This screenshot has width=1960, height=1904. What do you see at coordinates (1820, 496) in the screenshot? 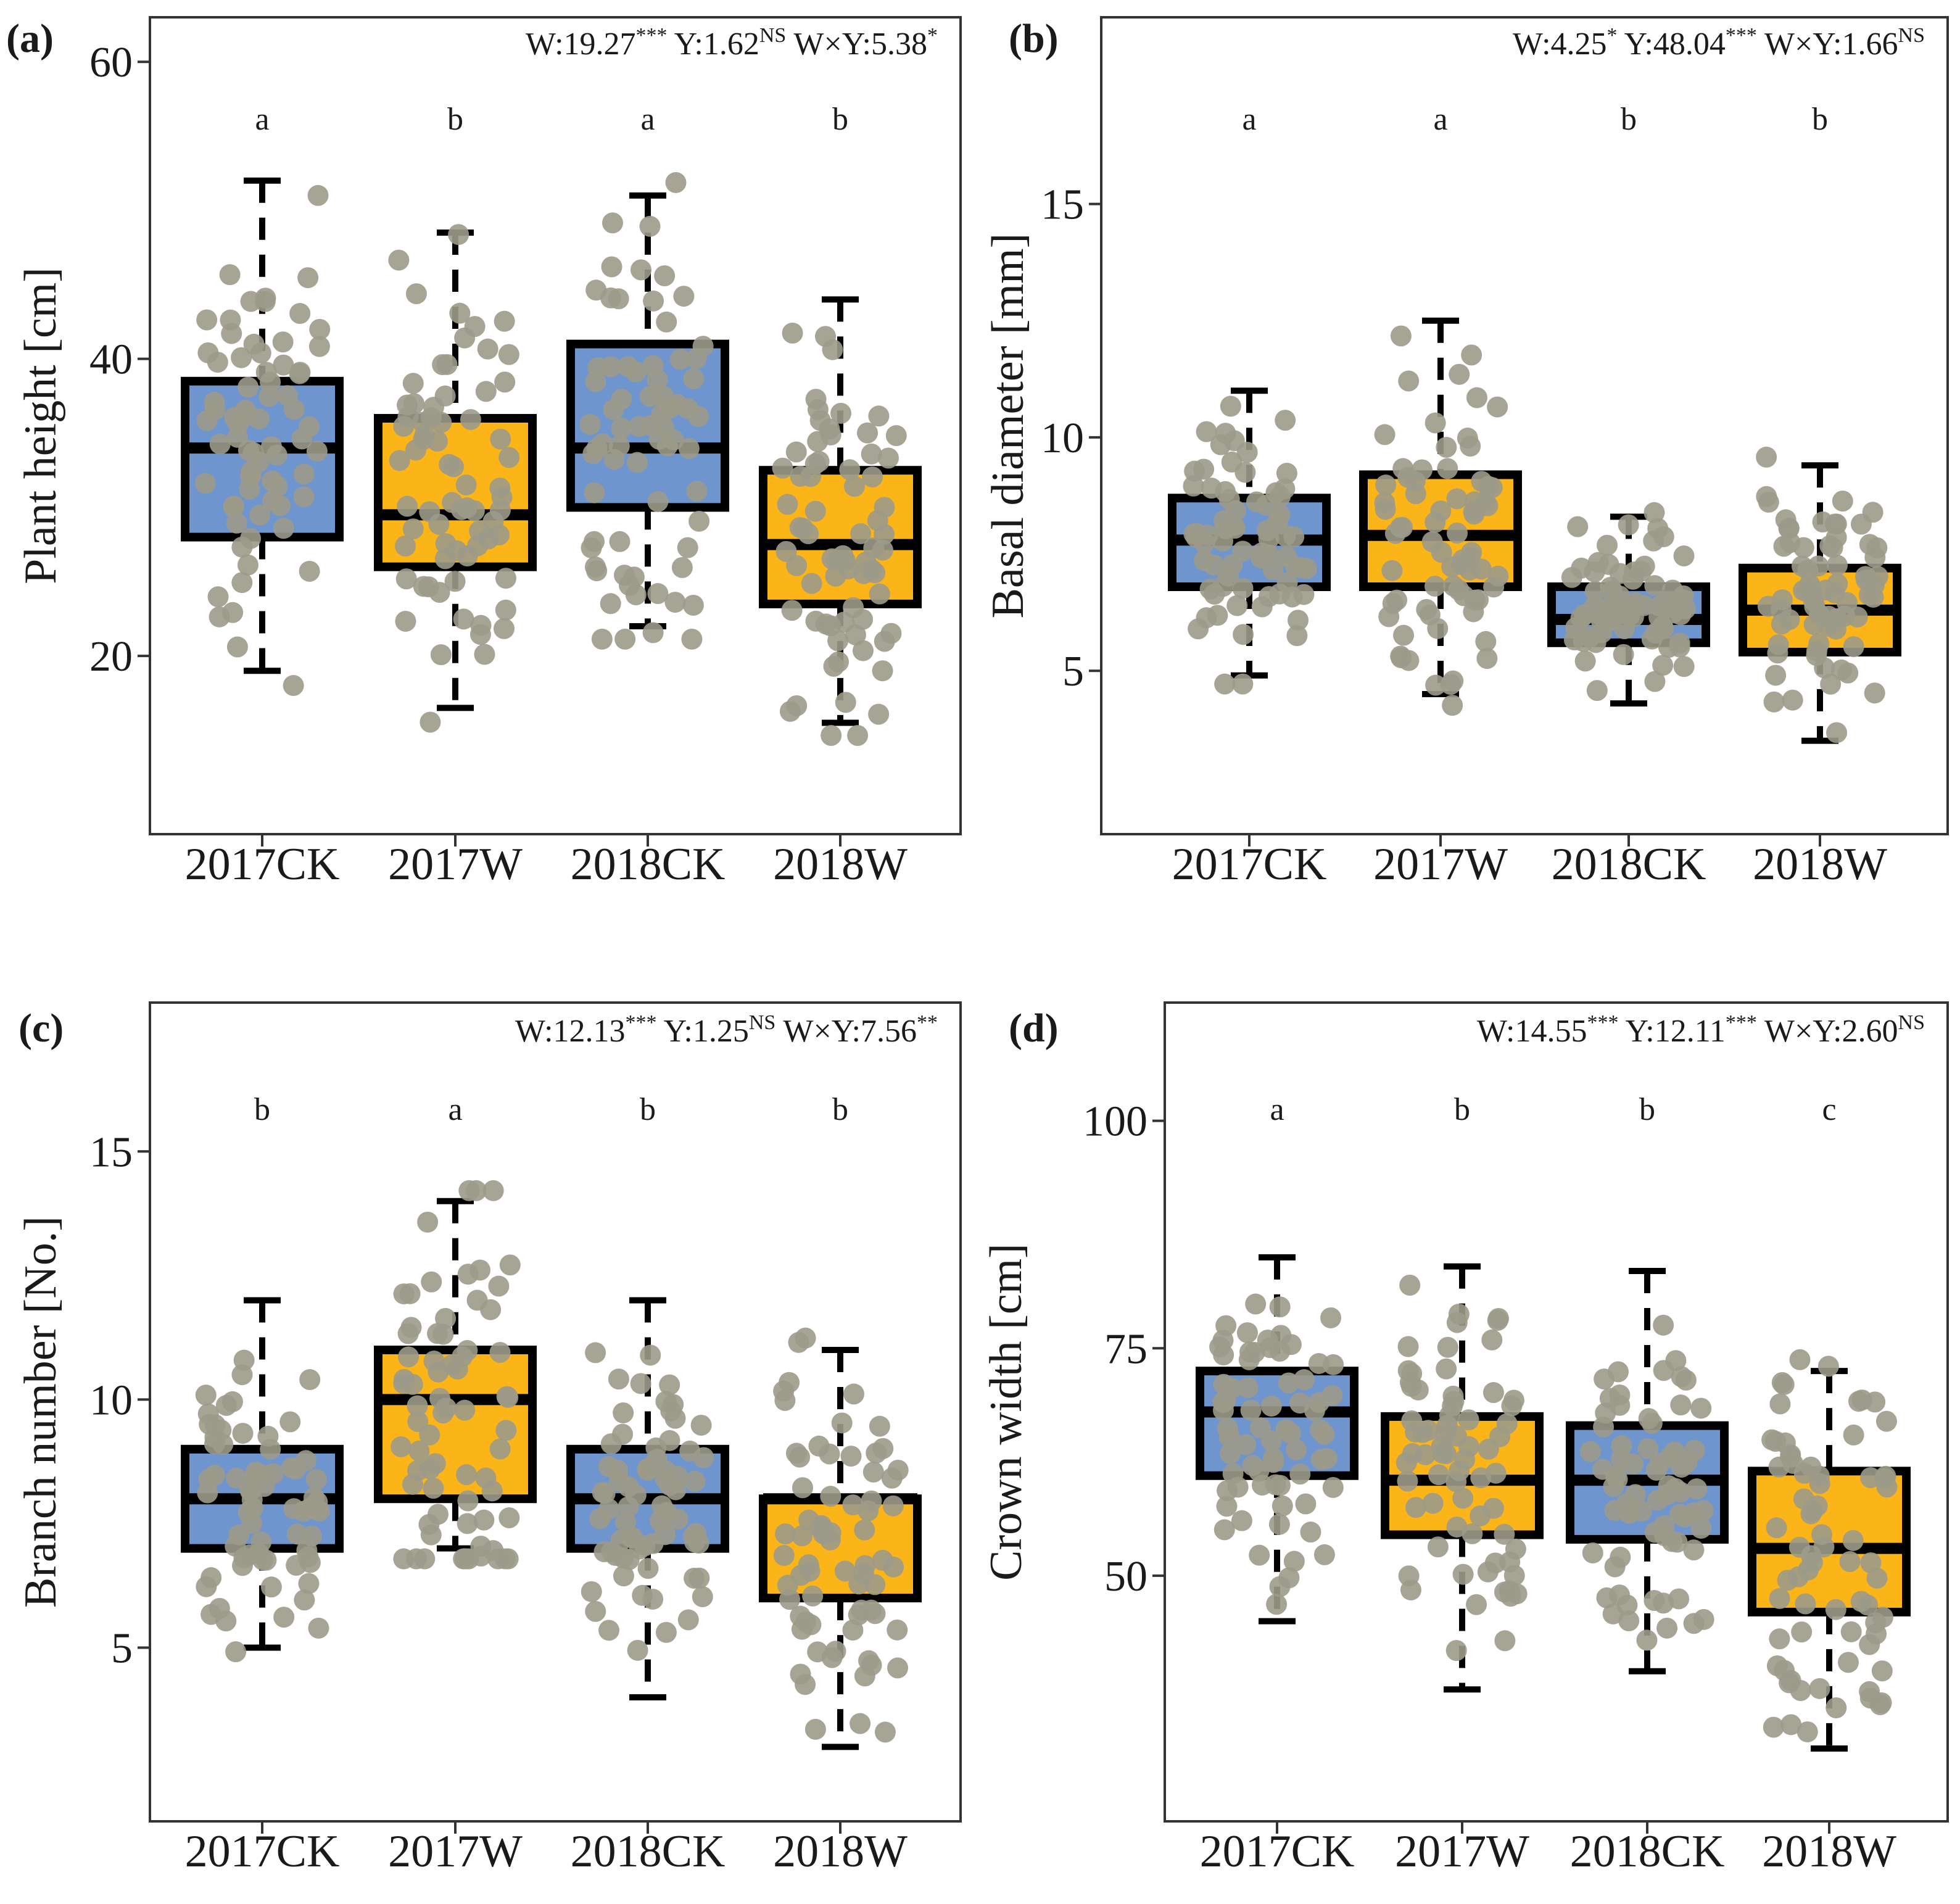
I see `box-2018W: 2018W b` at bounding box center [1820, 496].